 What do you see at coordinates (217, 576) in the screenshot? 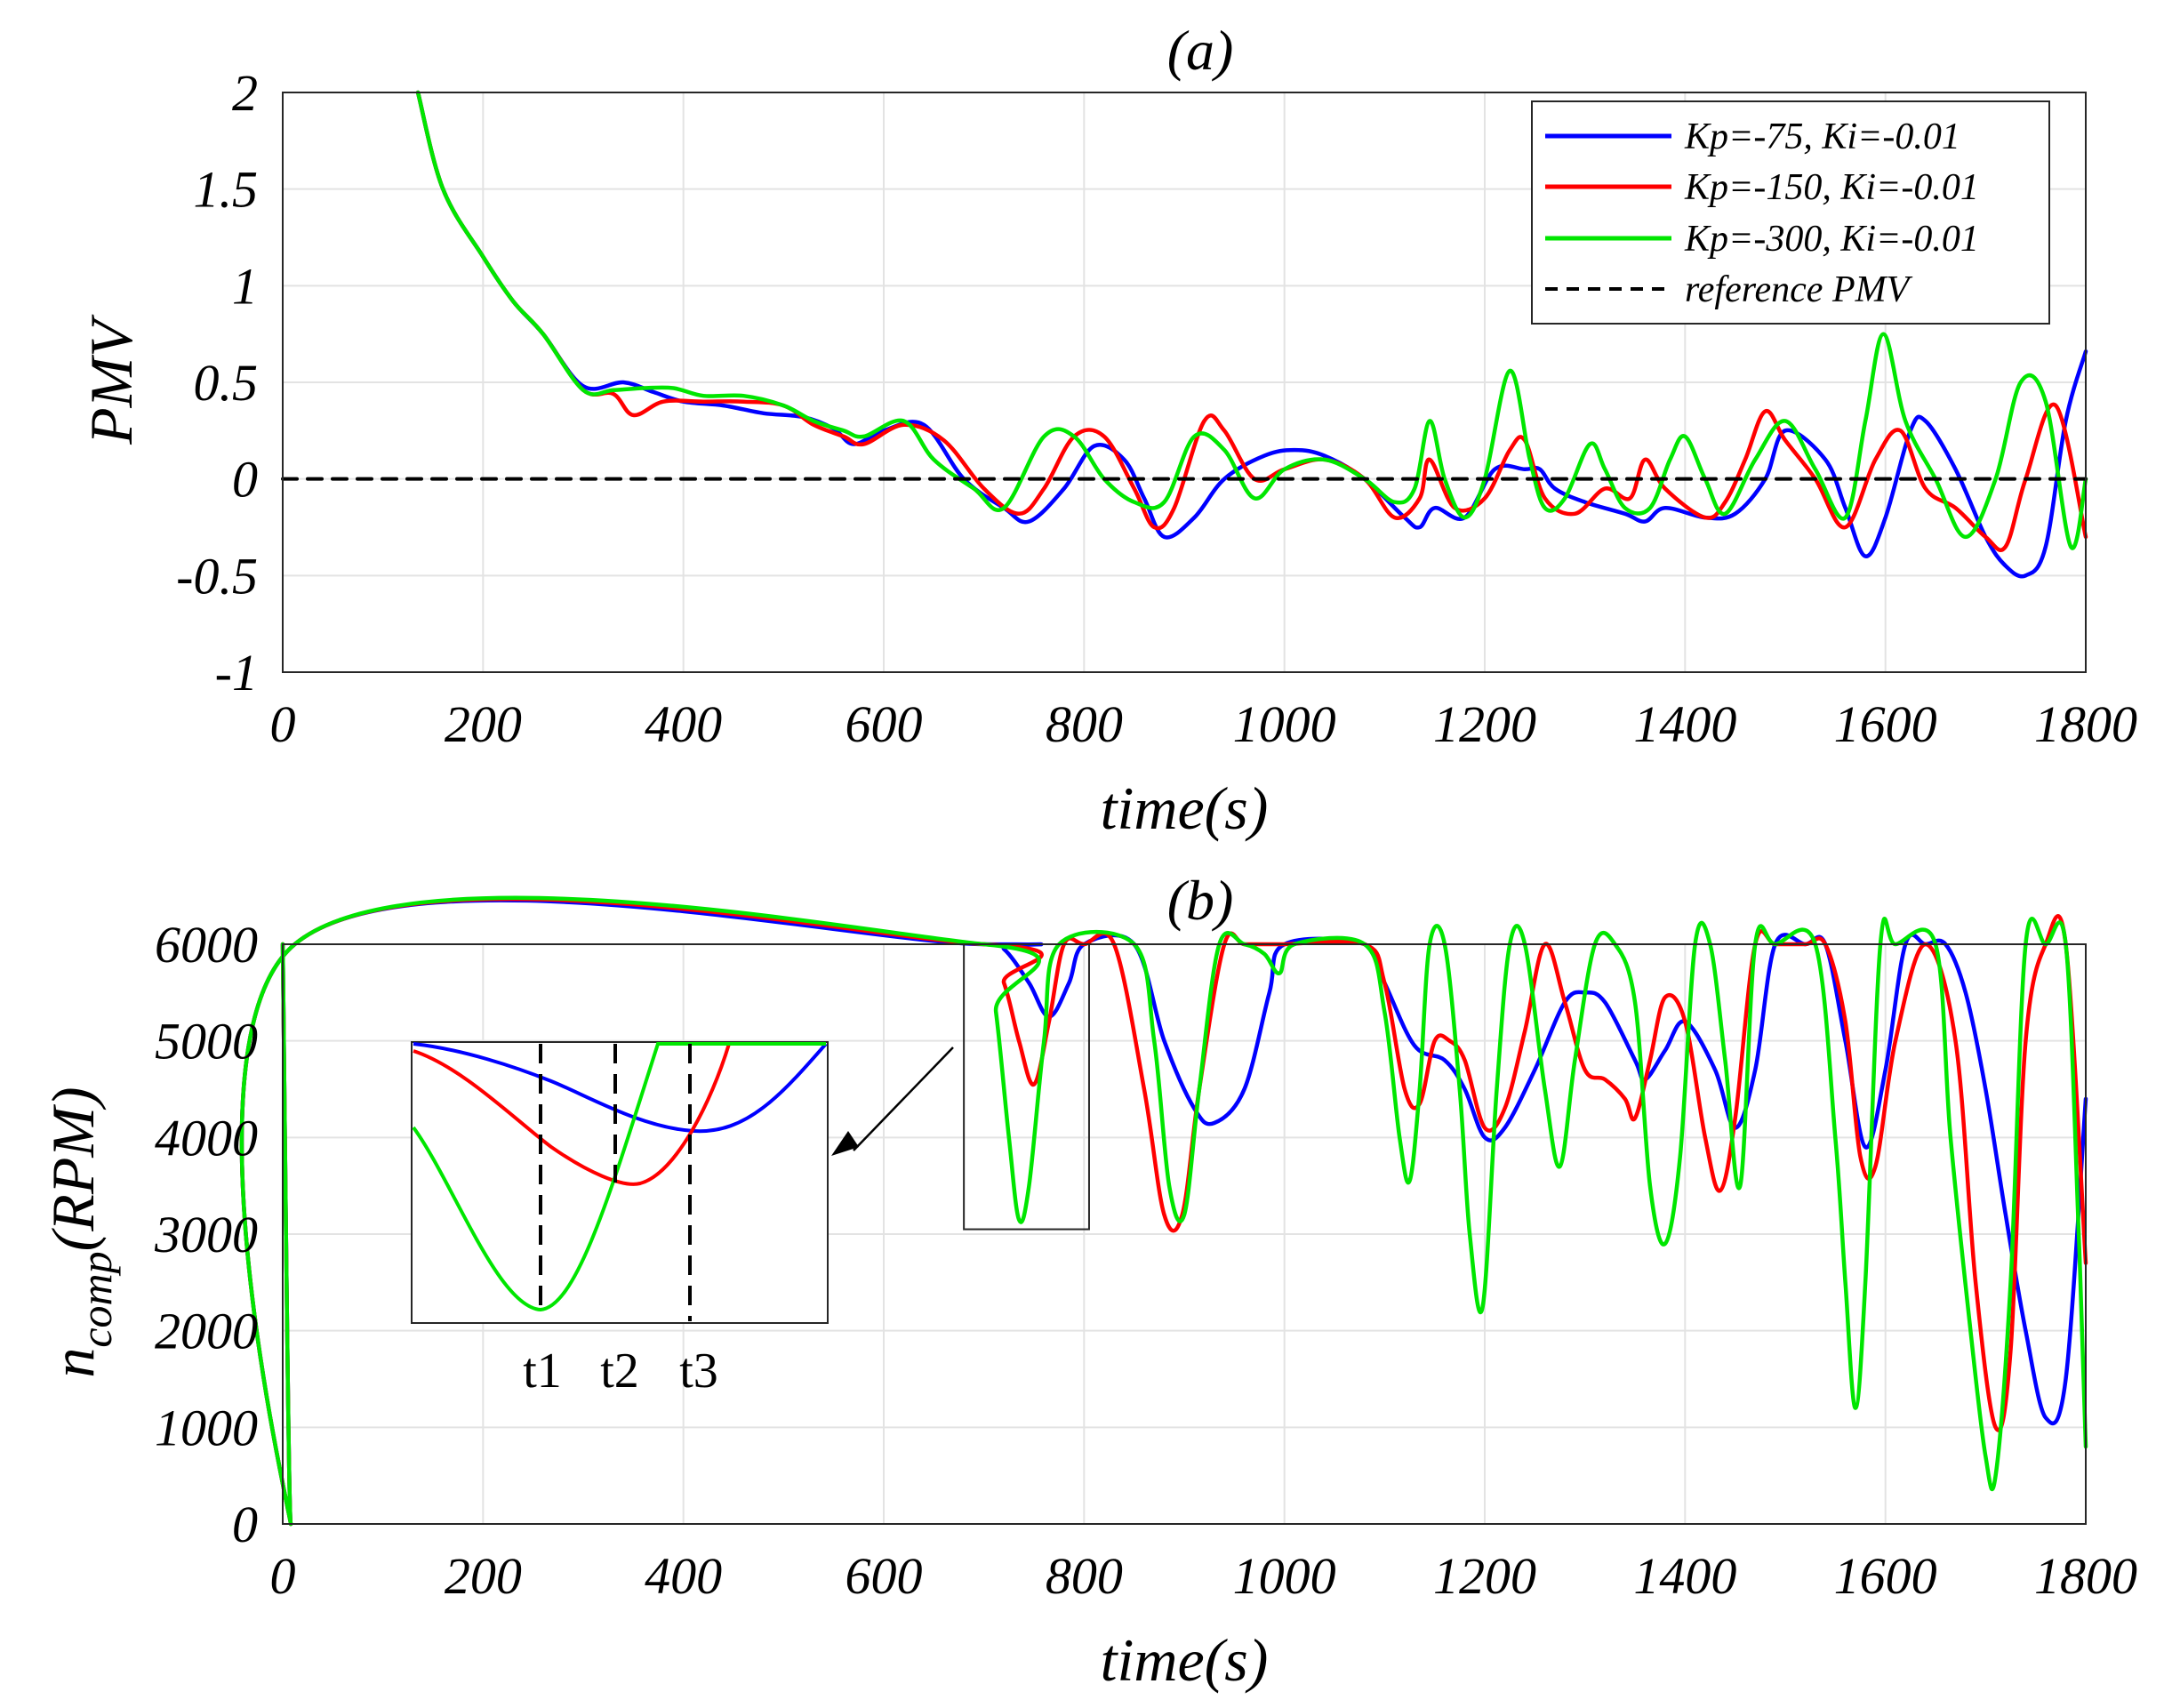
I see `panel-a-y-tick-label: -0.5` at bounding box center [217, 576].